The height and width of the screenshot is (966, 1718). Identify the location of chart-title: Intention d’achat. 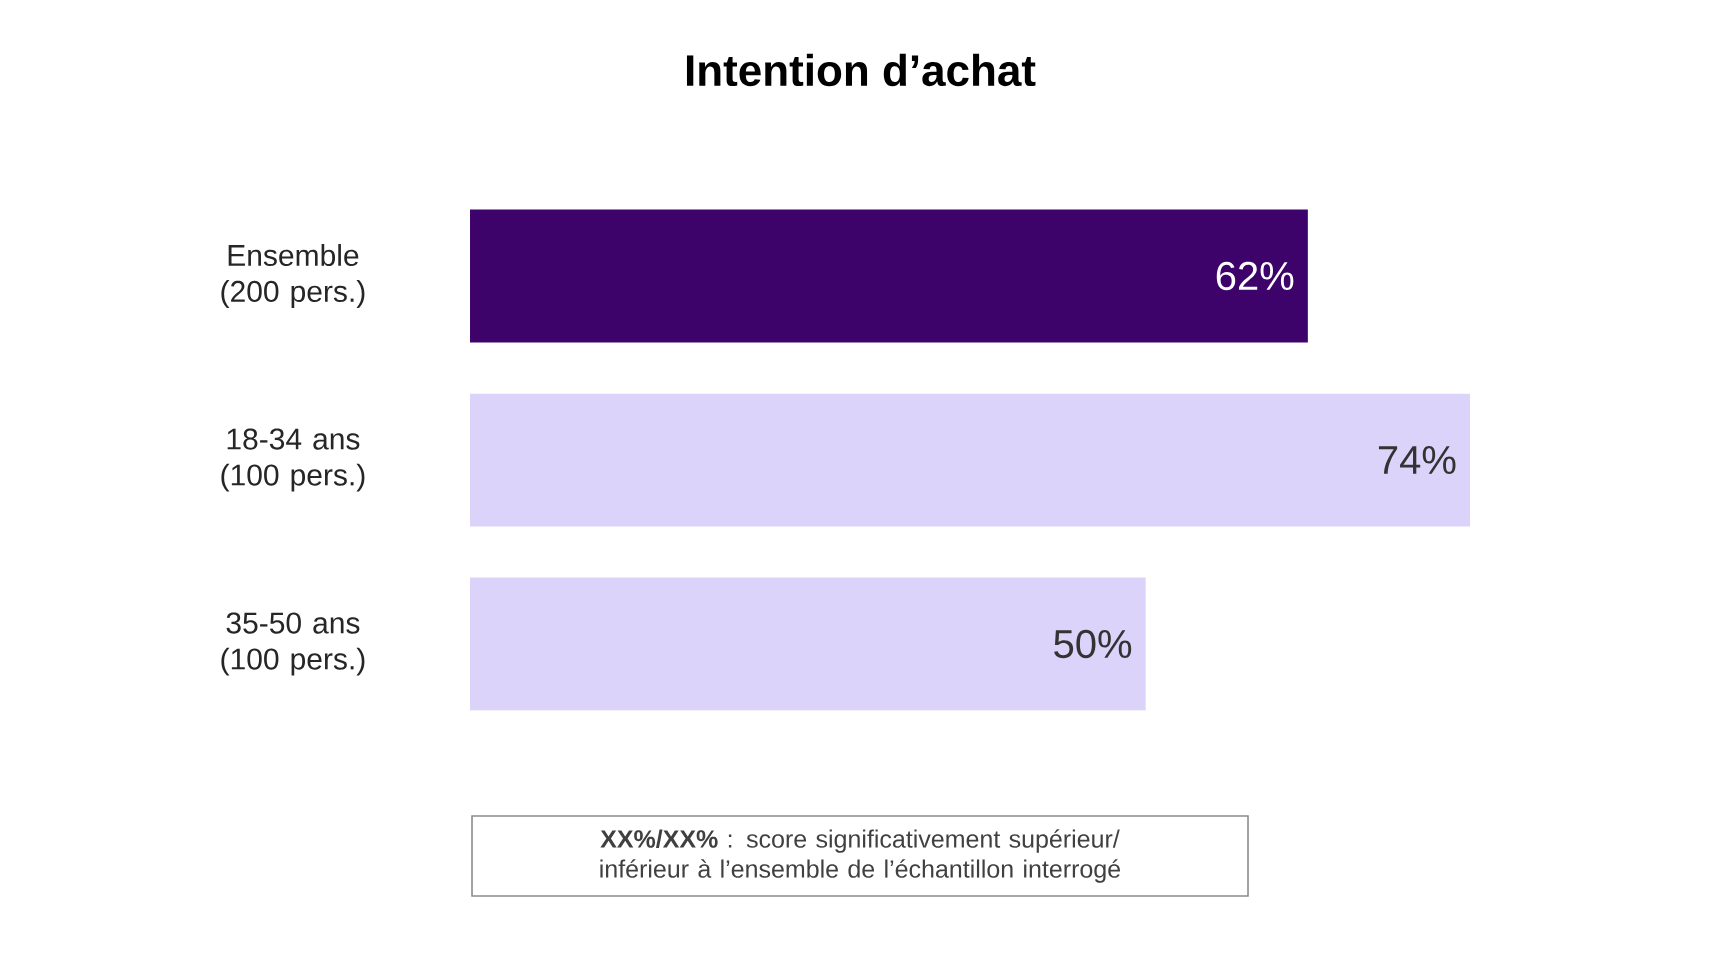
(861, 70).